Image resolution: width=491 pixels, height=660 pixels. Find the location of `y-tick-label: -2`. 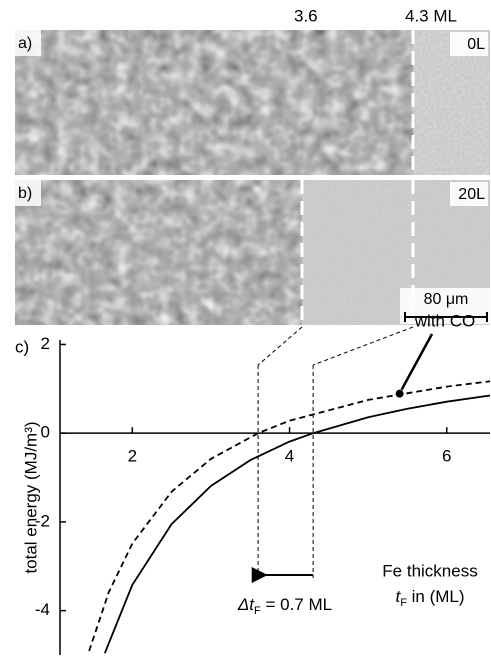

y-tick-label: -2 is located at coordinates (42, 520).